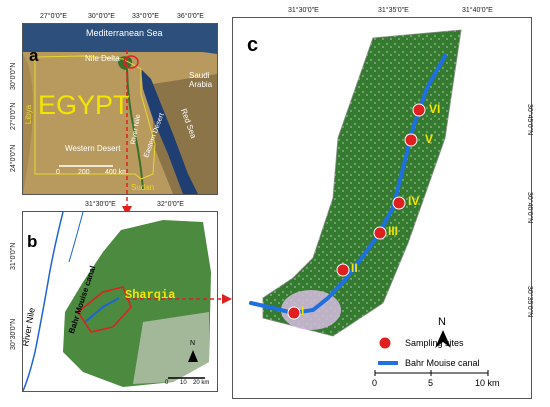 The height and width of the screenshot is (407, 550). What do you see at coordinates (13, 76) in the screenshot?
I see `a-left-tick-1: 30°0'0"N` at bounding box center [13, 76].